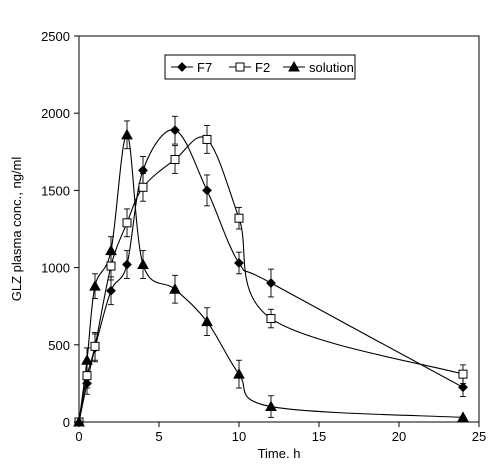 Image resolution: width=491 pixels, height=464 pixels. I want to click on x-tick-label: 10, so click(239, 436).